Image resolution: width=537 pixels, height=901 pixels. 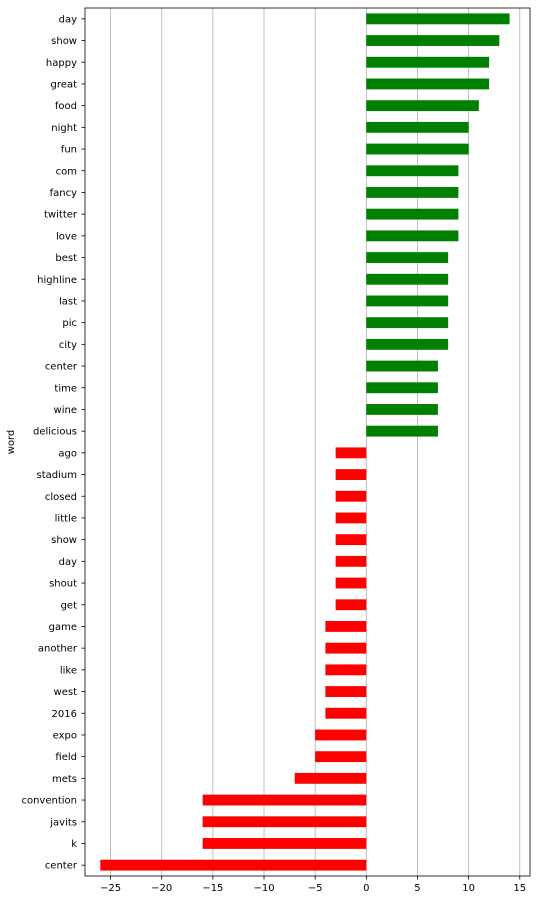 I want to click on bar-mets, so click(x=330, y=778).